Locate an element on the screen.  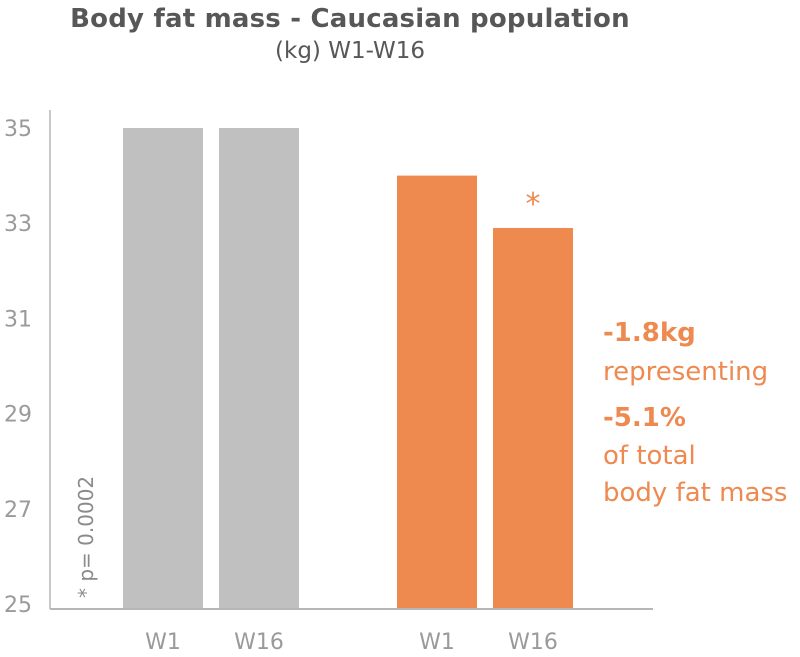
annotation-change-pct: -5.1% is located at coordinates (644, 418).